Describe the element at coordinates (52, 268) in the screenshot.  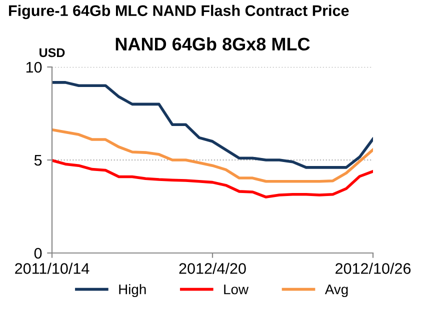
I see `x-tick-label: 2011/10/14` at that location.